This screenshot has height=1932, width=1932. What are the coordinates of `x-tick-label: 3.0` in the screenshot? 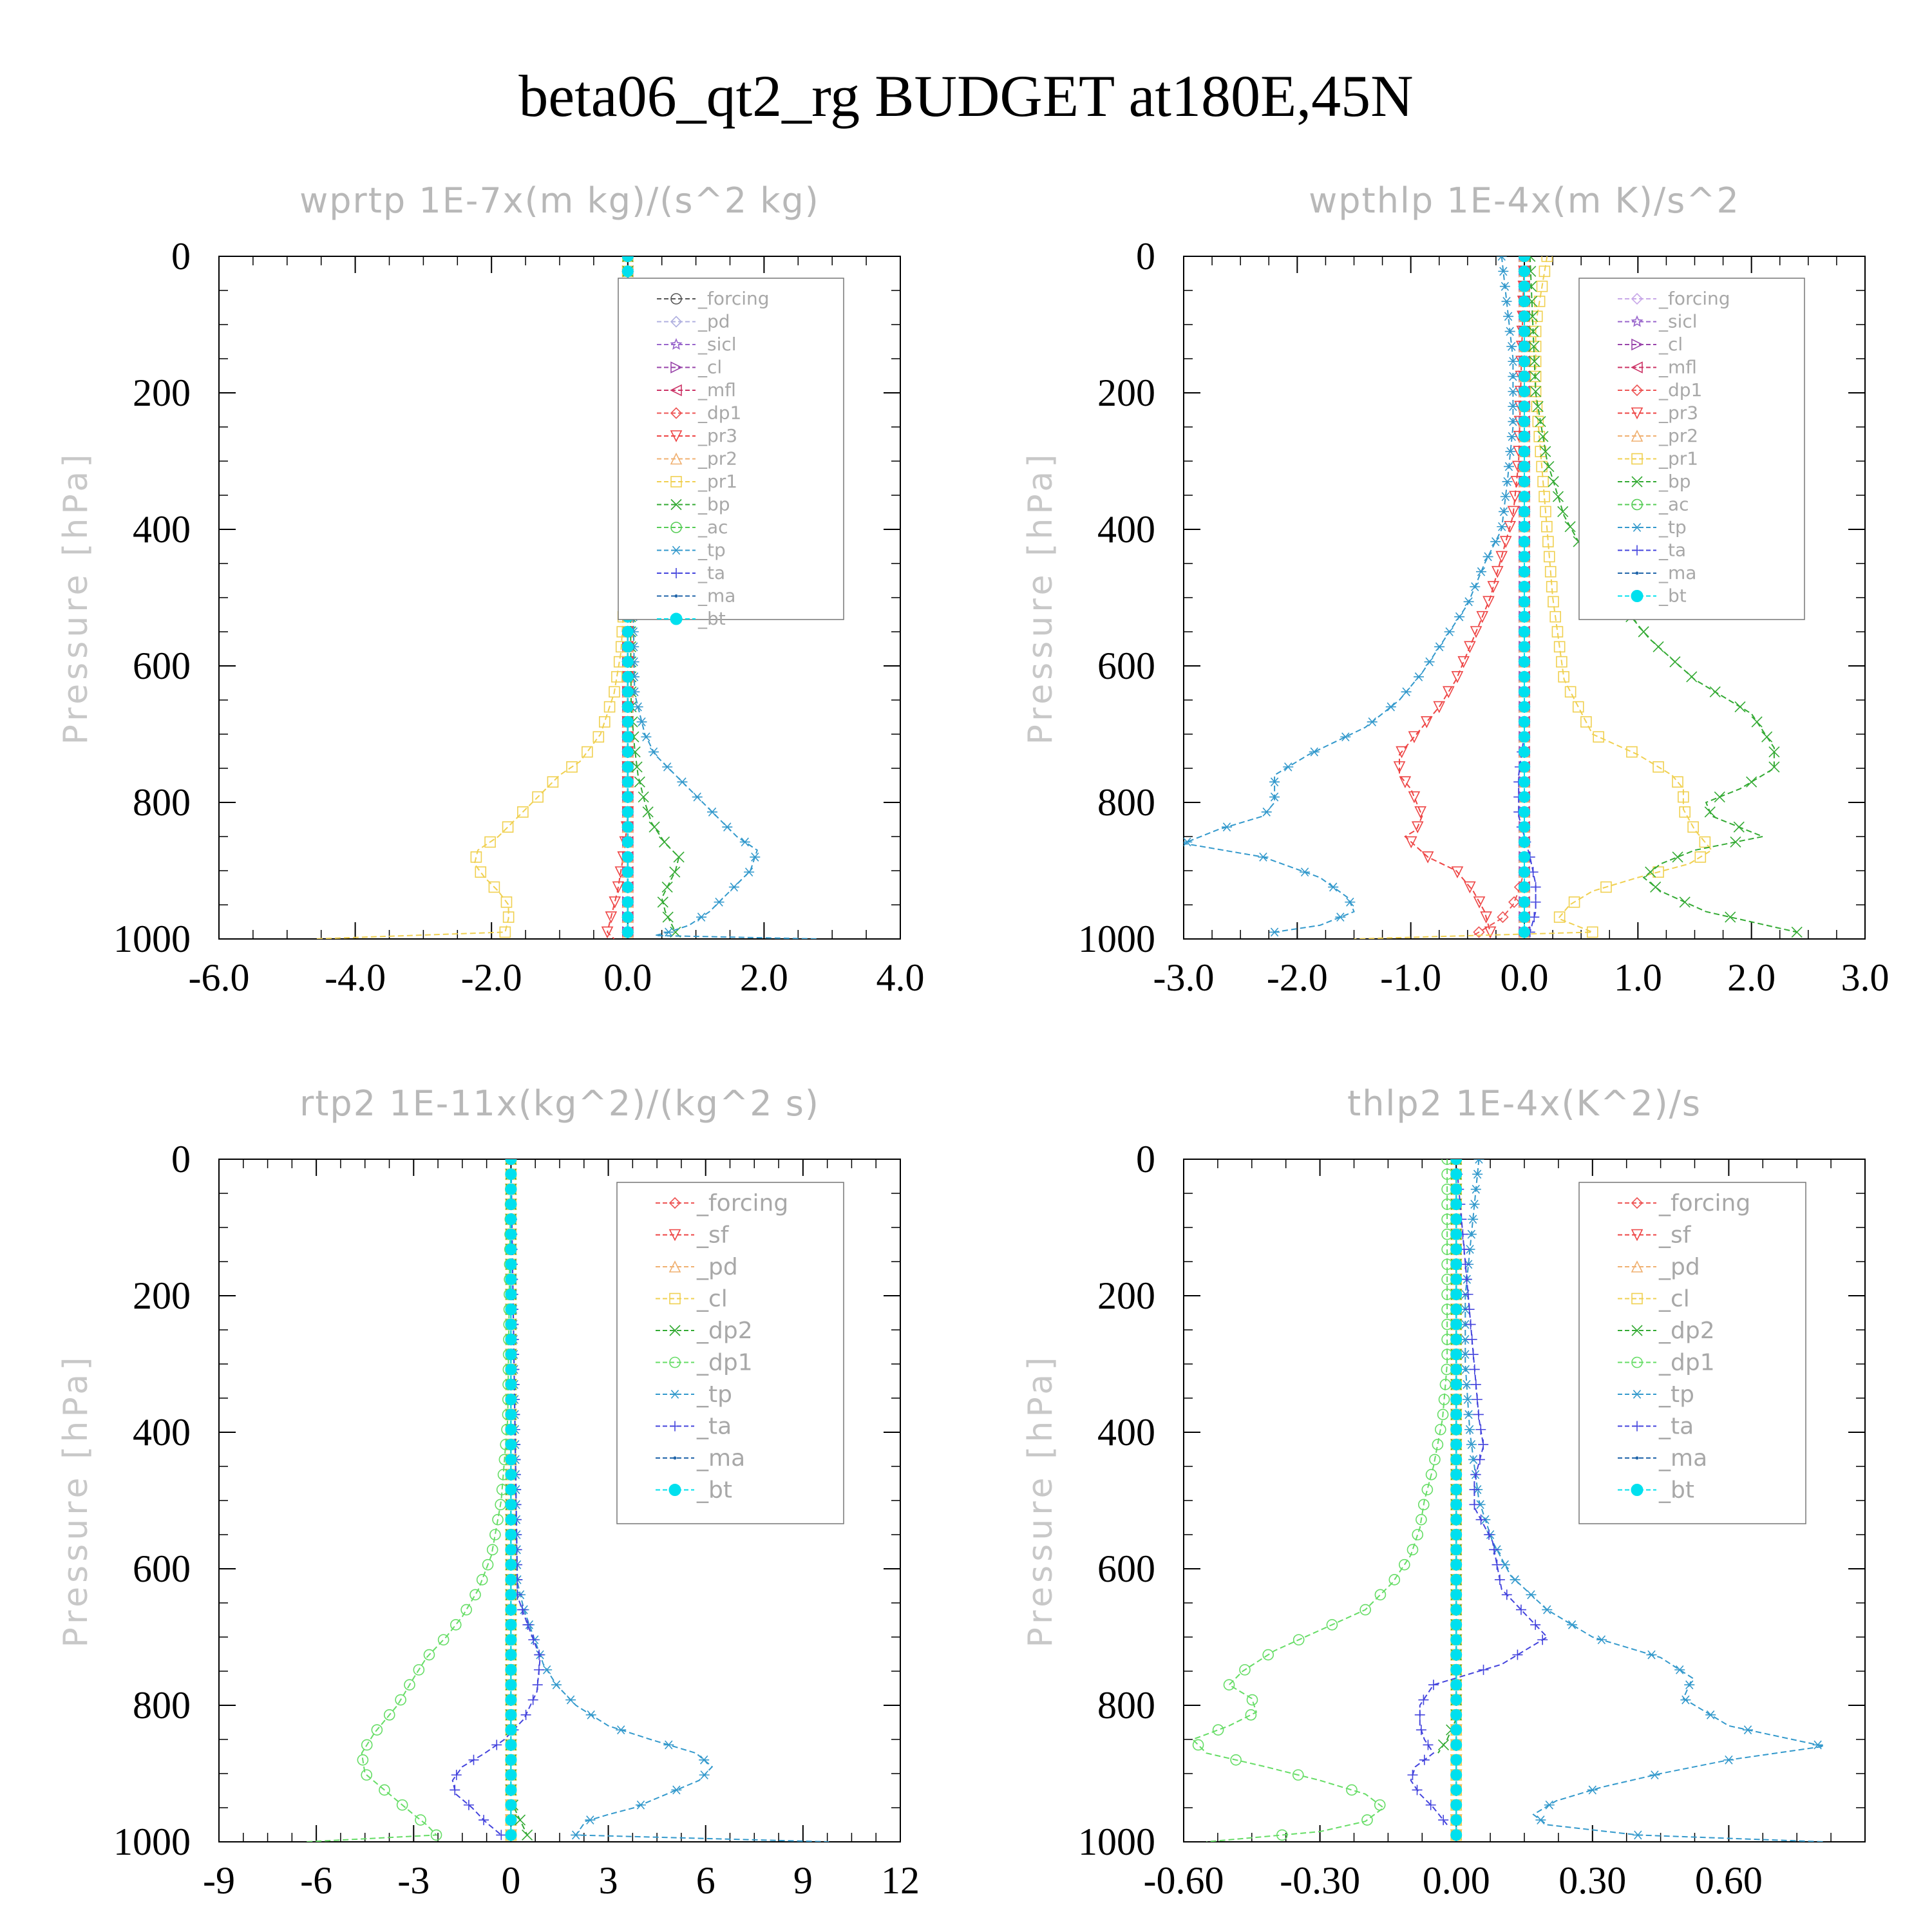 It's located at (1865, 977).